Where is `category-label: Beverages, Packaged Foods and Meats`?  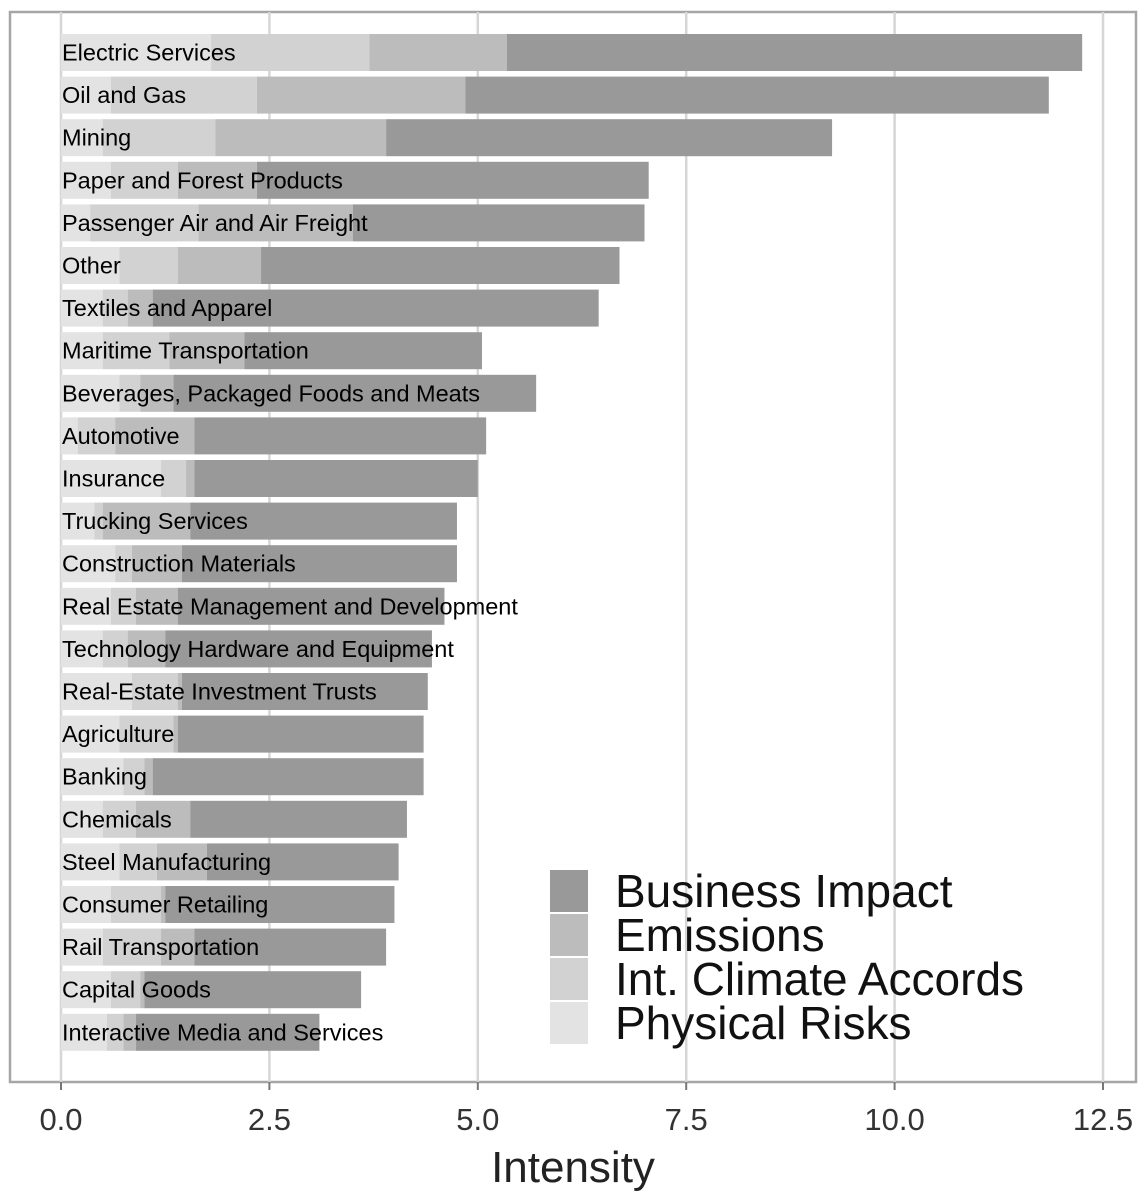
category-label: Beverages, Packaged Foods and Meats is located at coordinates (271, 393).